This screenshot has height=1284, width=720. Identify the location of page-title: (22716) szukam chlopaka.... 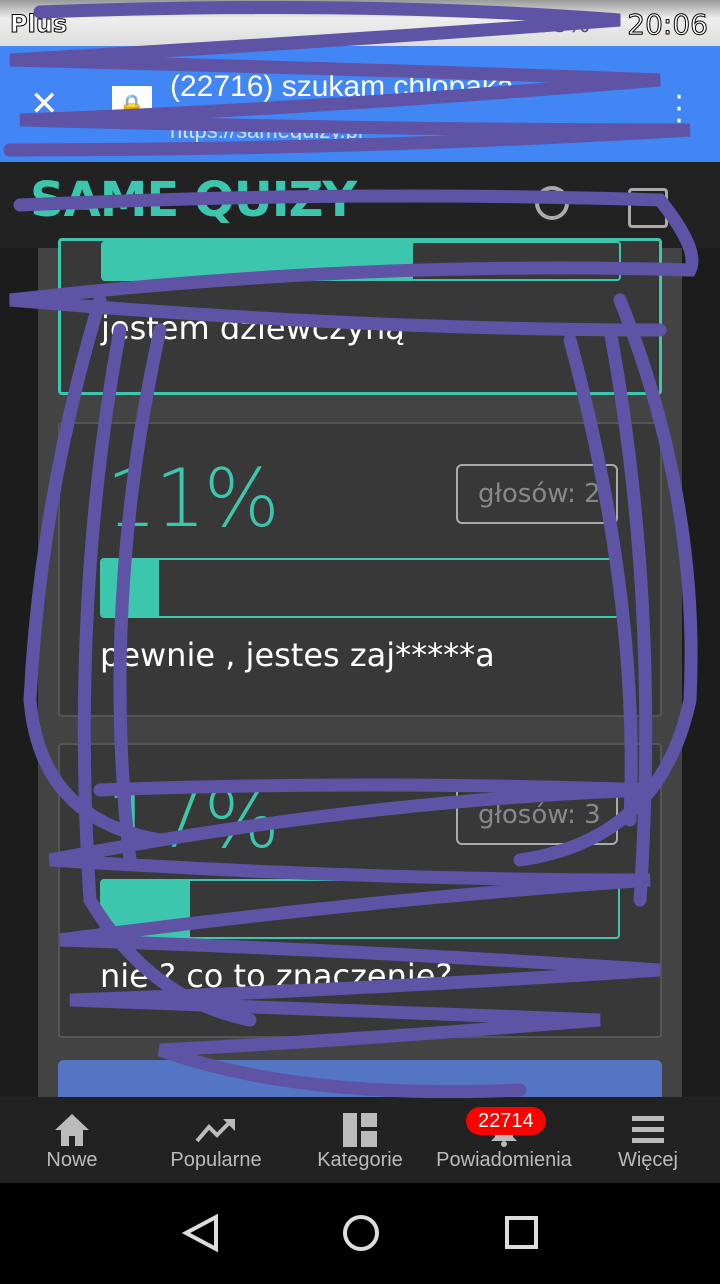
(354, 86).